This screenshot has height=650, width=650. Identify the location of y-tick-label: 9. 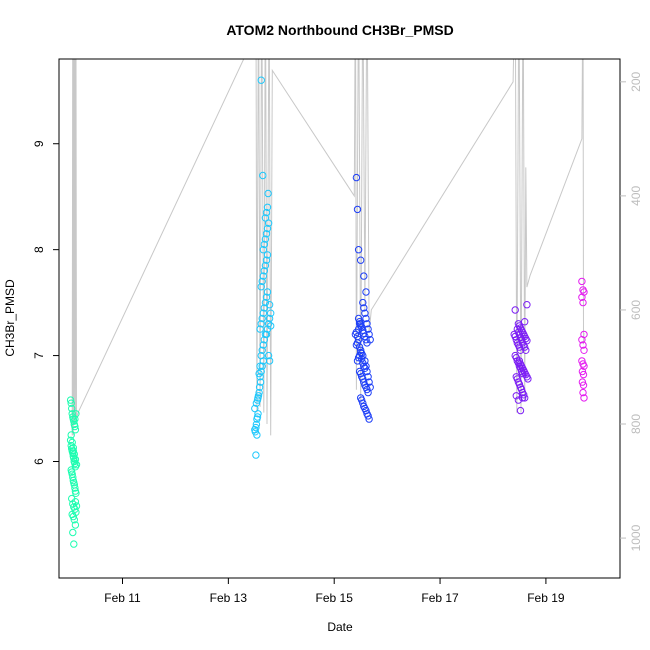
(39, 143).